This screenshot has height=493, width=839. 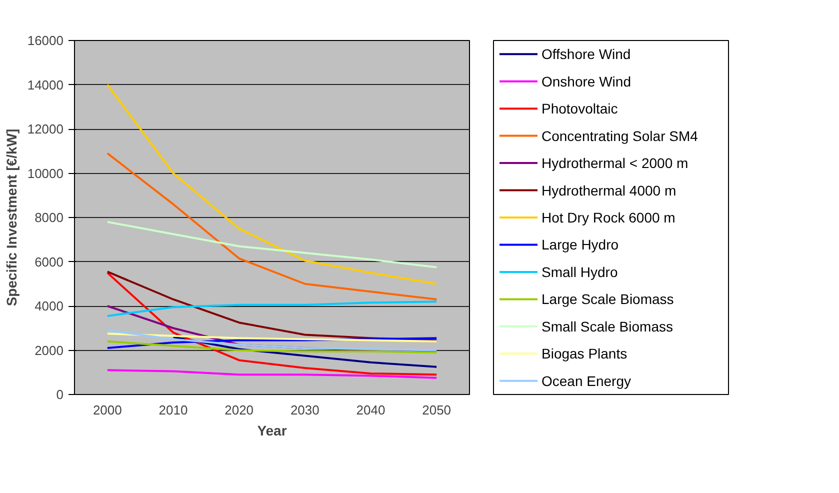 What do you see at coordinates (49, 262) in the screenshot?
I see `y-tick-label: 6000` at bounding box center [49, 262].